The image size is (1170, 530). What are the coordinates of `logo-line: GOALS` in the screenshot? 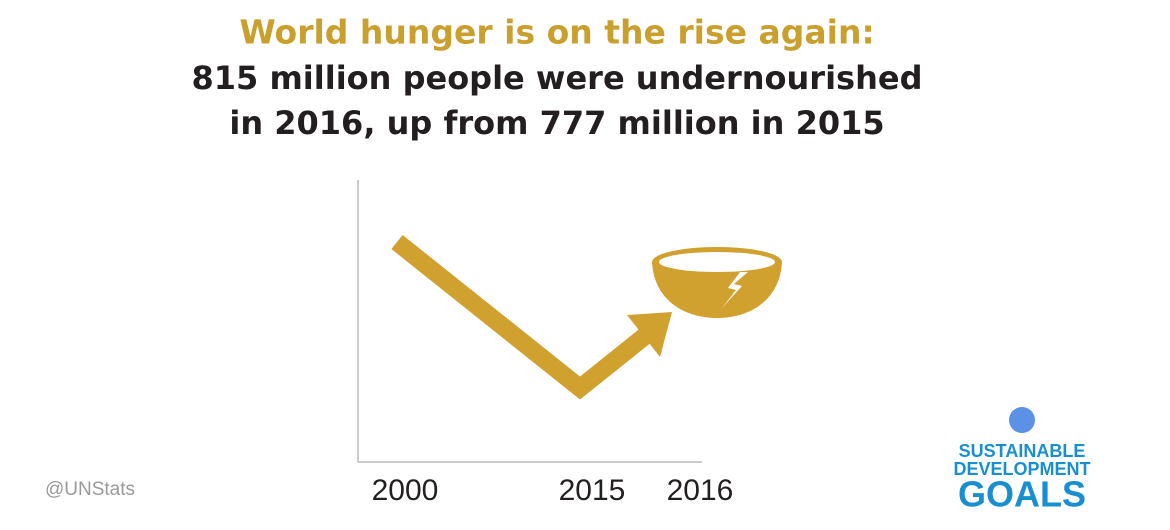 It's located at (1022, 494).